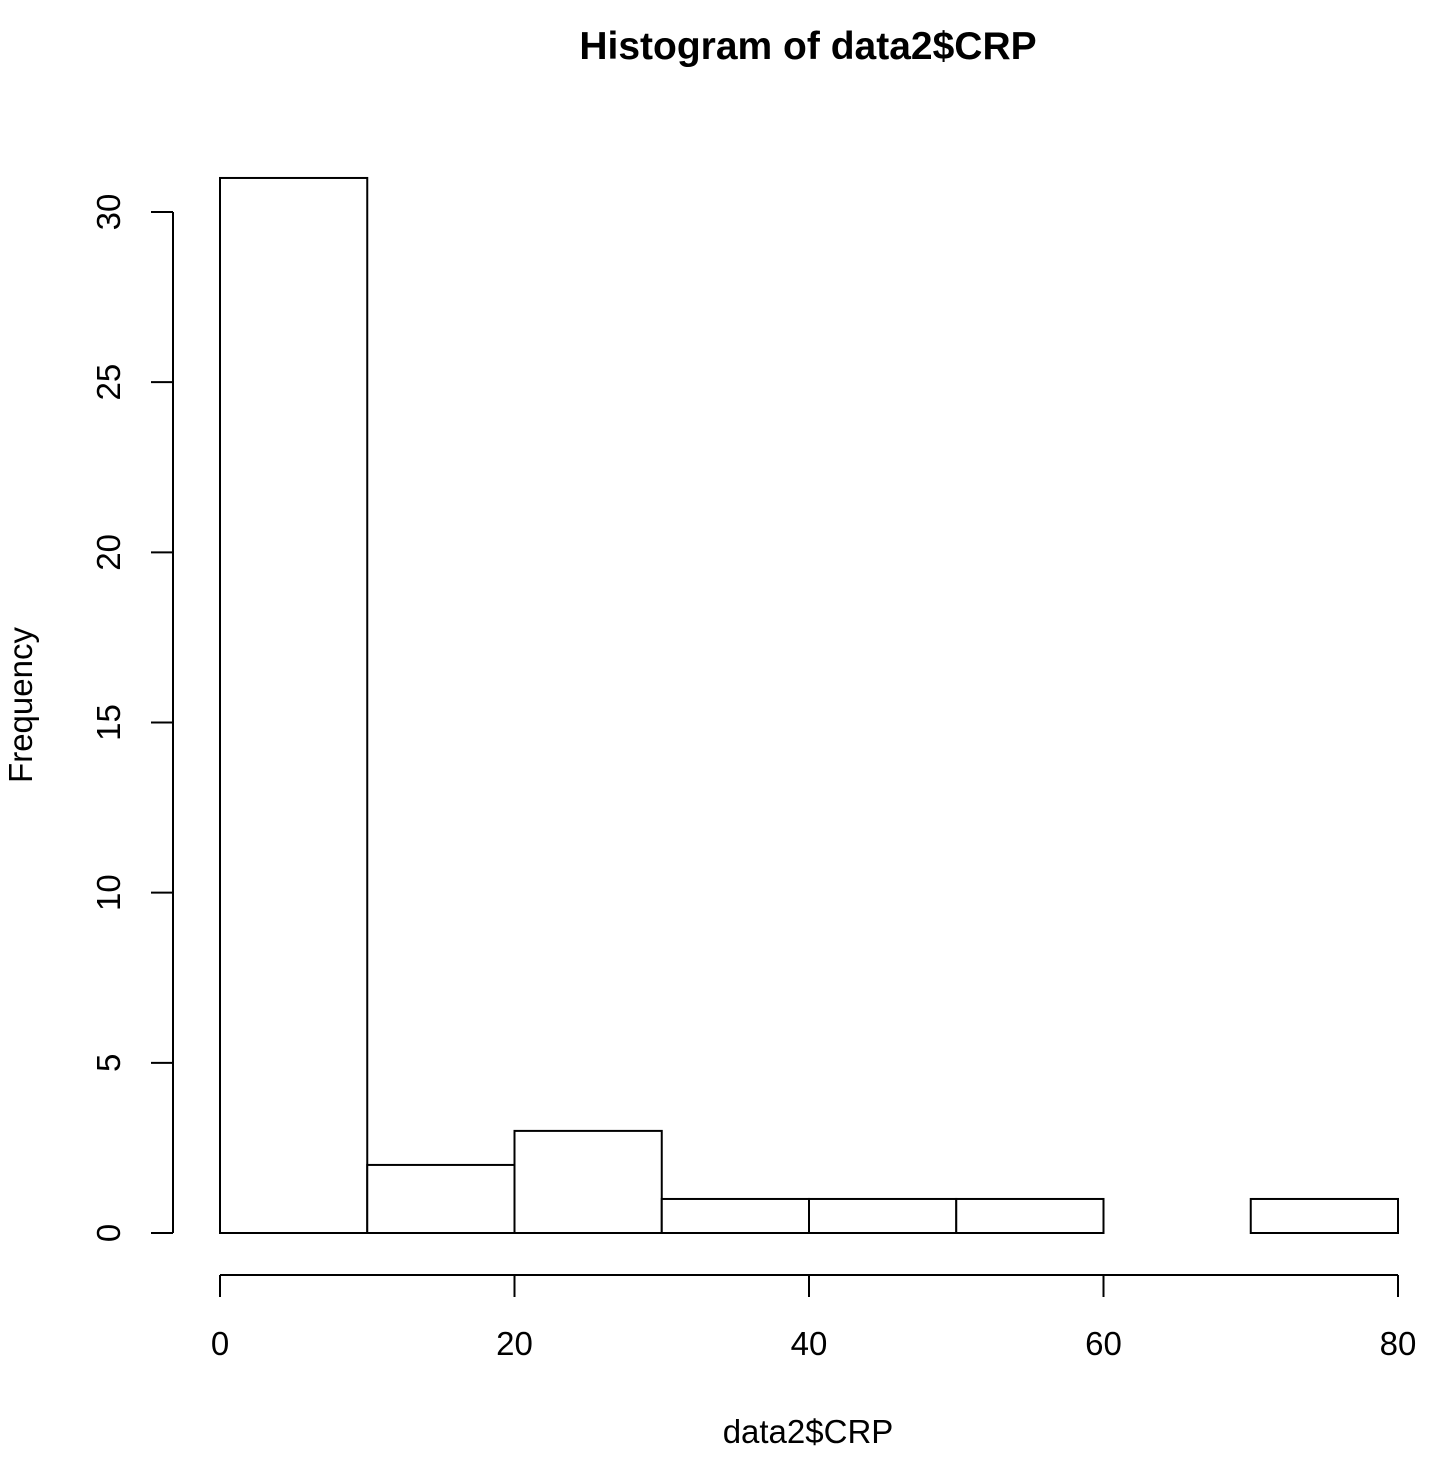 Image resolution: width=1436 pixels, height=1467 pixels. Describe the element at coordinates (108, 552) in the screenshot. I see `y-tick-label-4: 20` at that location.